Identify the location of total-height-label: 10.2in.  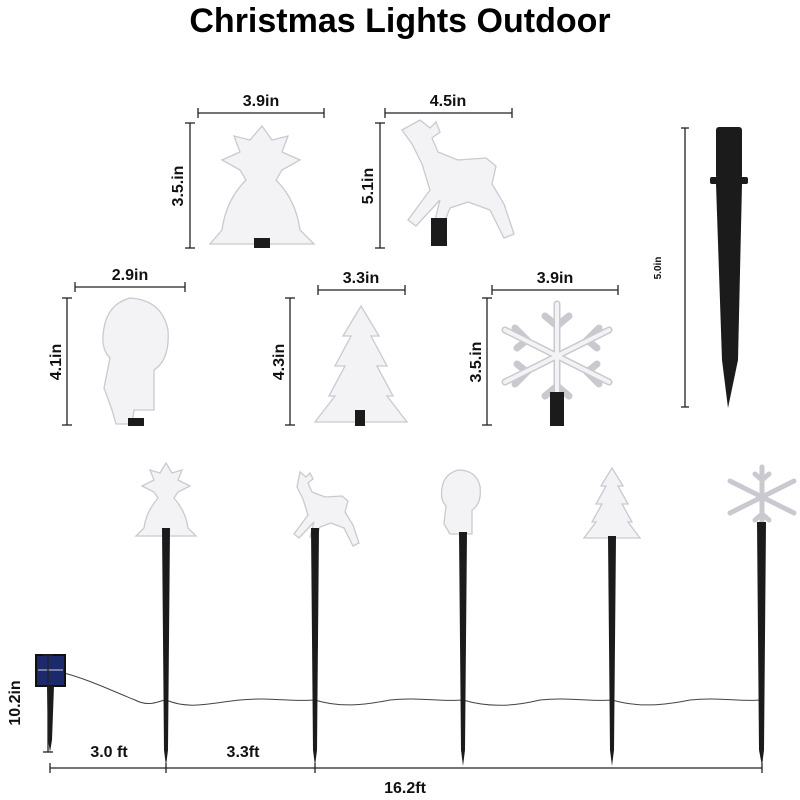
(15, 702).